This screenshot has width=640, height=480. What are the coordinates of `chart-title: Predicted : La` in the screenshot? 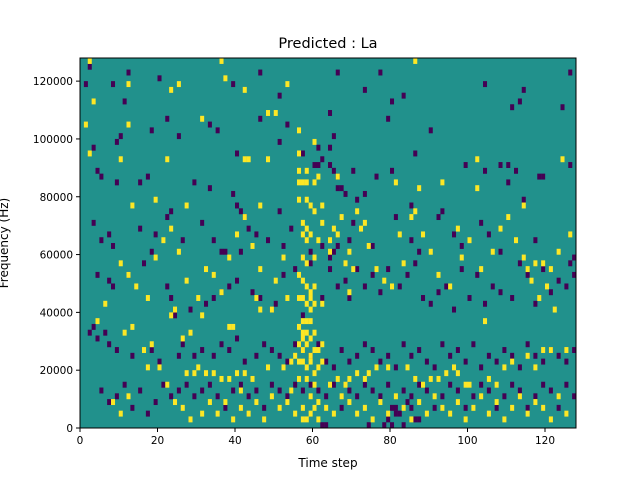 It's located at (327, 44).